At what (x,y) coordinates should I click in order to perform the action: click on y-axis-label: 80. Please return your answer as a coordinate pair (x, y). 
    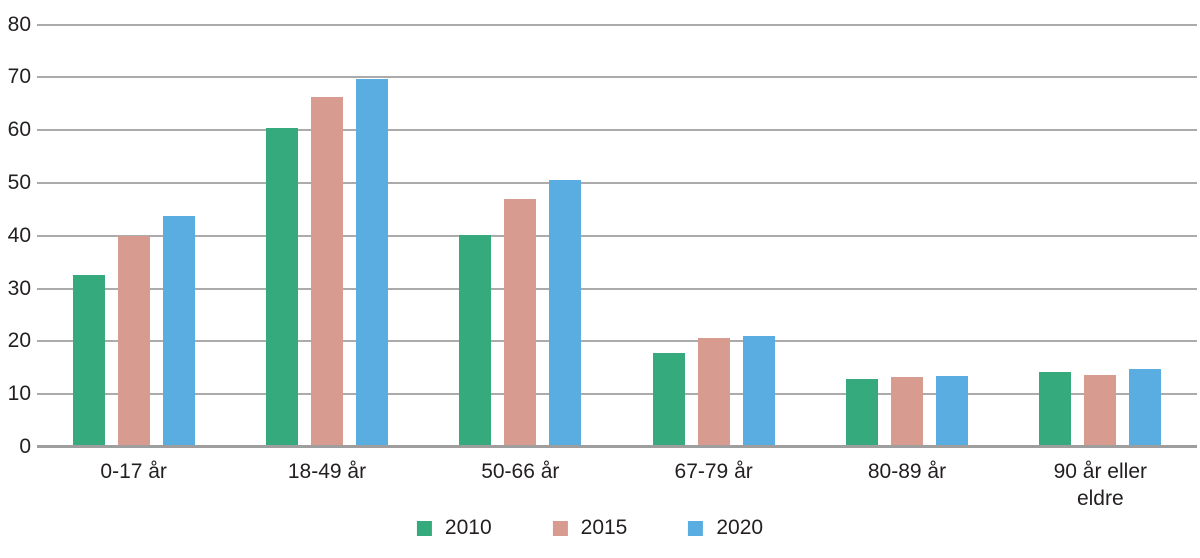
    Looking at the image, I should click on (19, 24).